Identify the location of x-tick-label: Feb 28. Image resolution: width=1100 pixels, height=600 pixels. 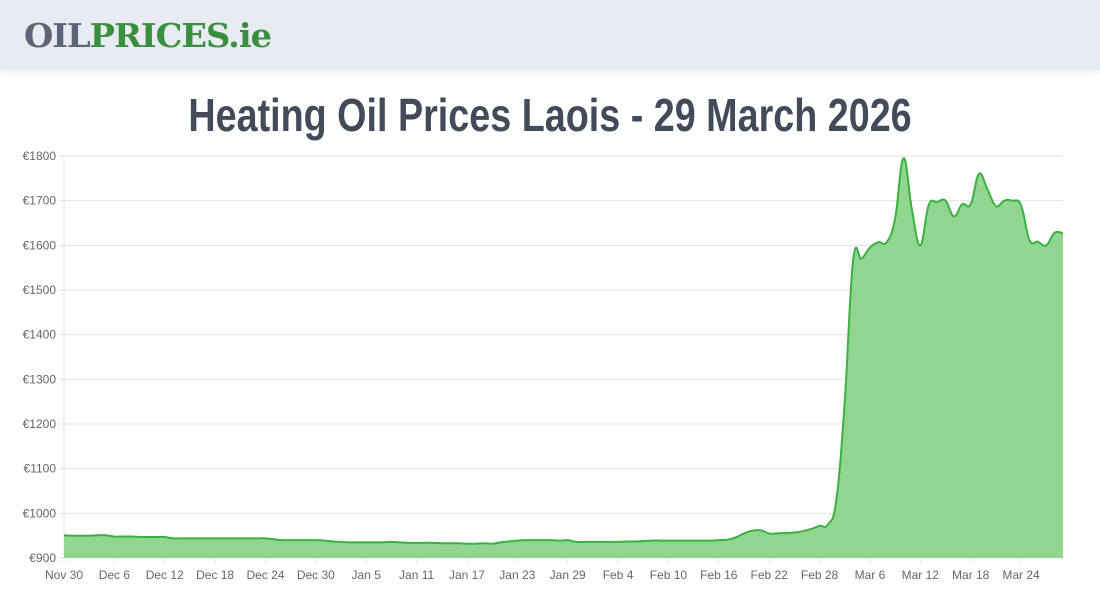
(820, 575).